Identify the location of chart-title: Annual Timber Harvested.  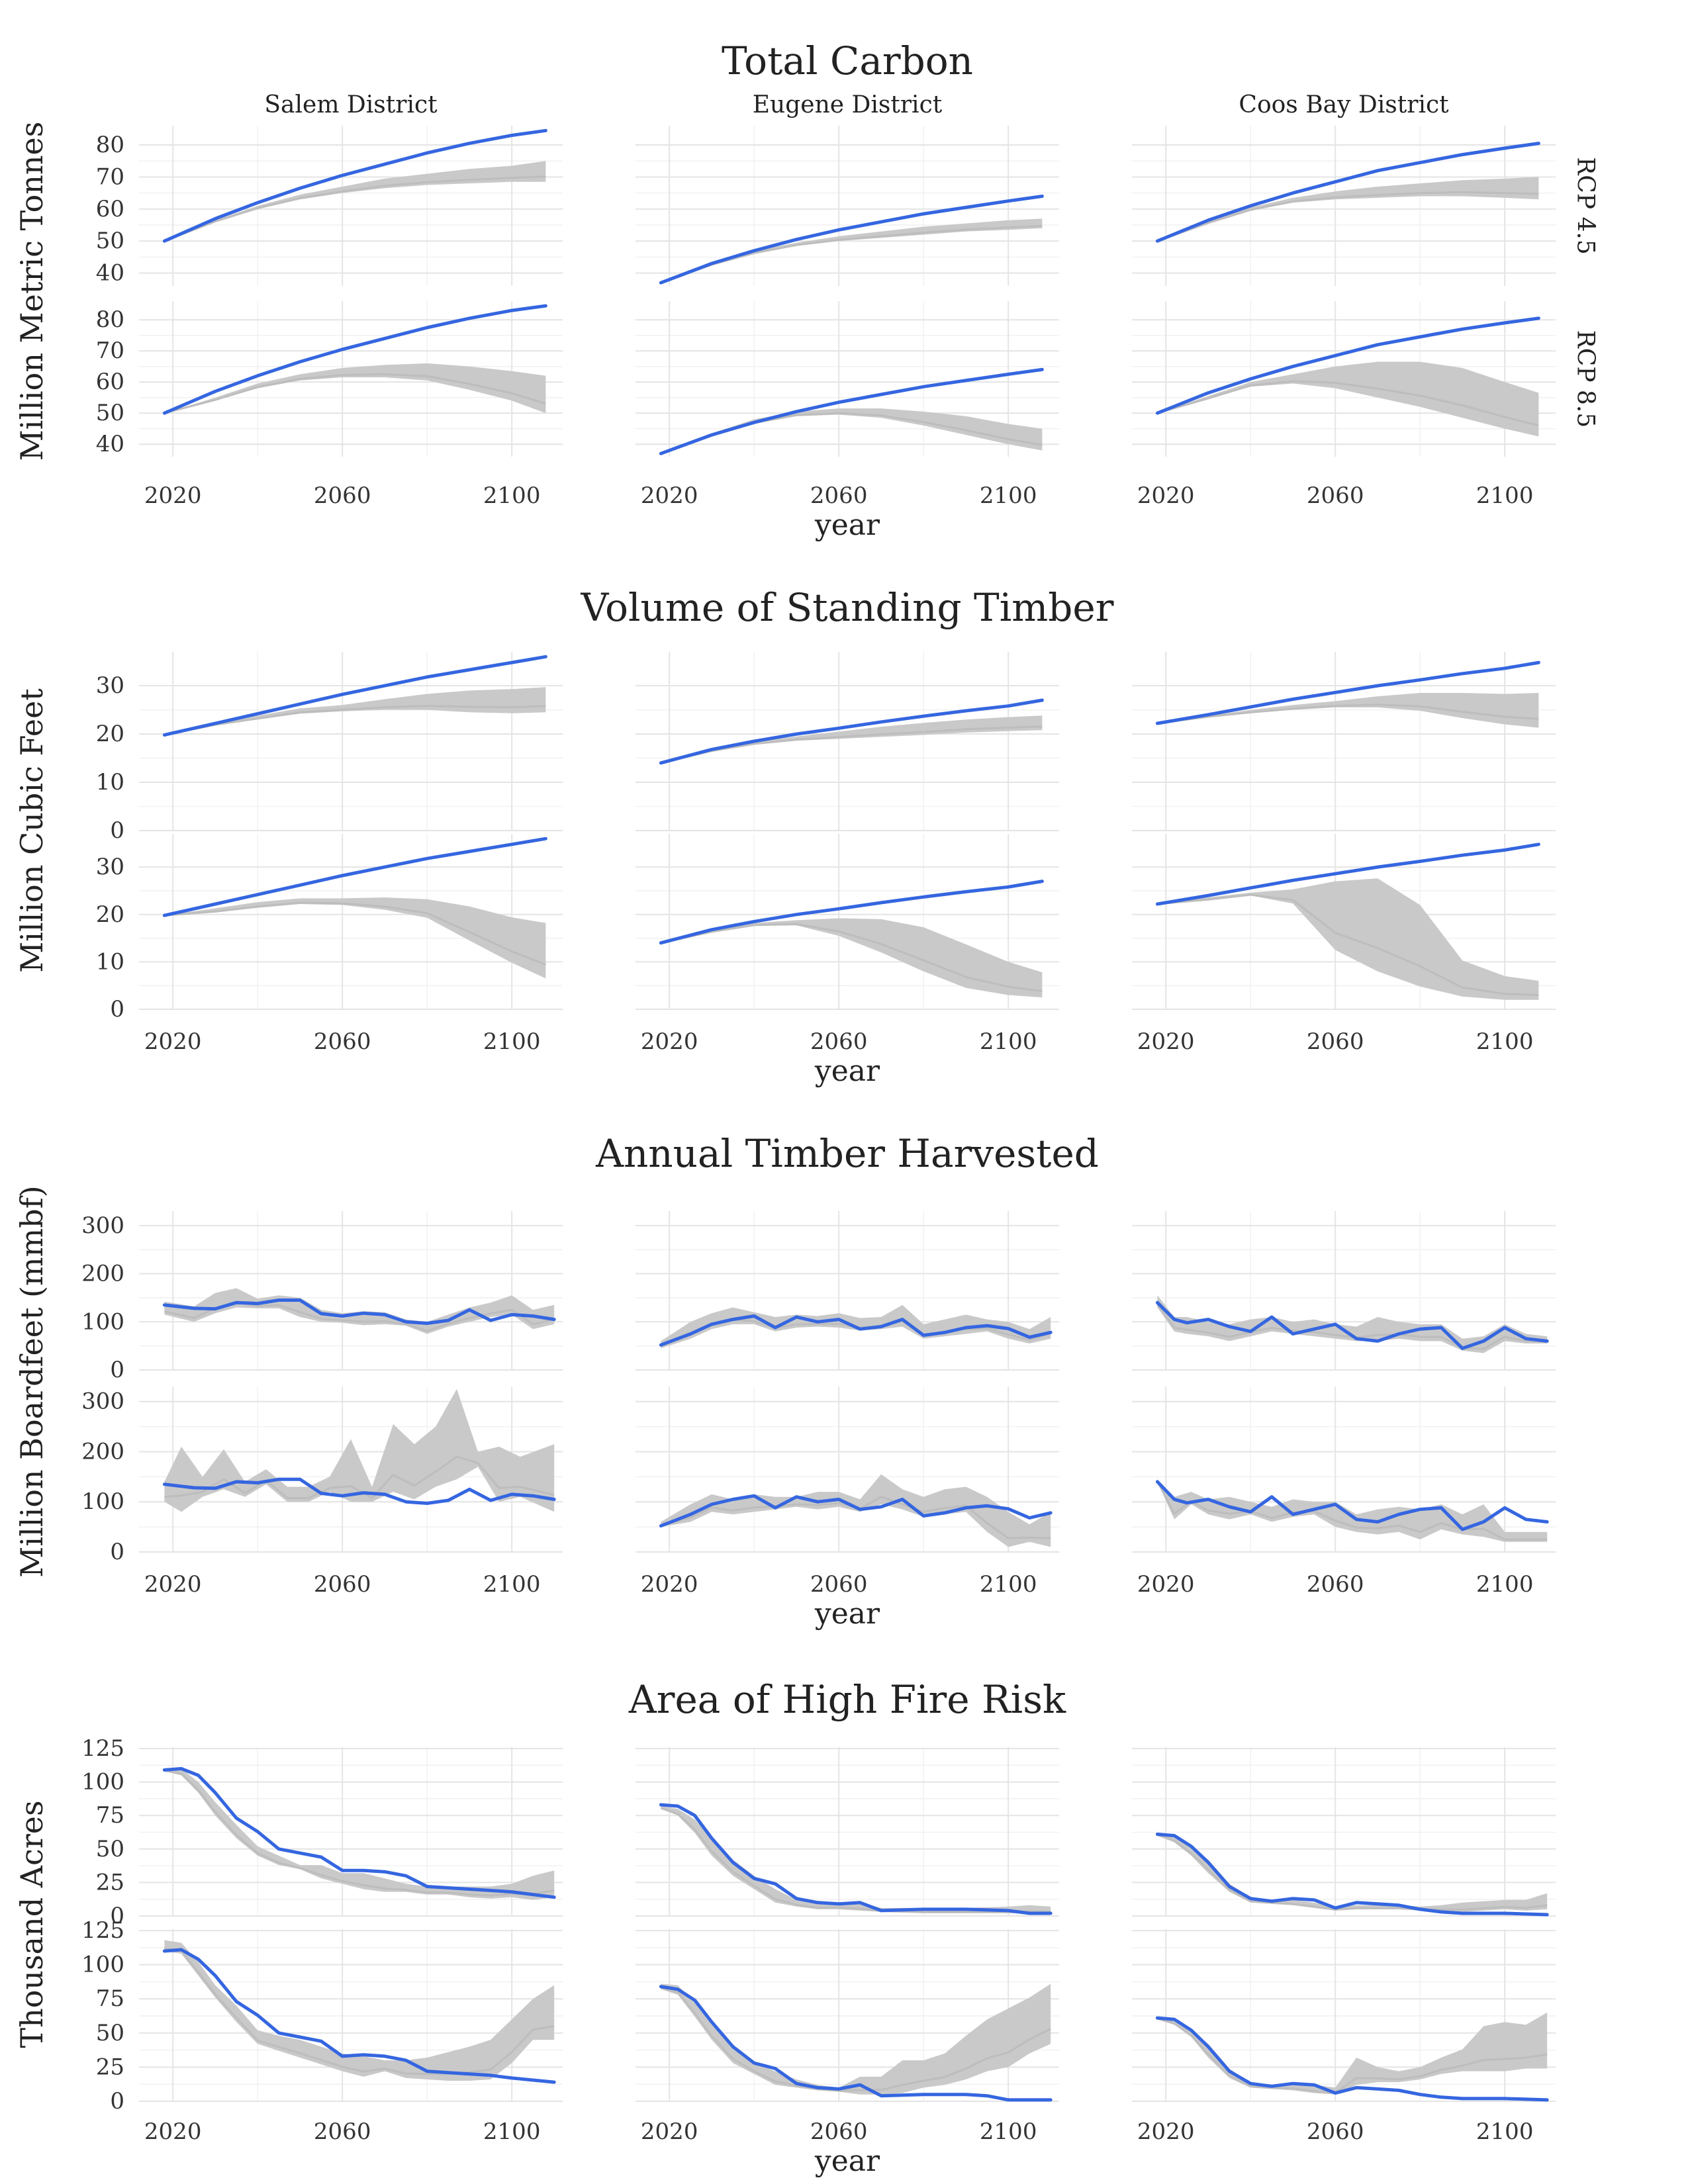
(847, 1153).